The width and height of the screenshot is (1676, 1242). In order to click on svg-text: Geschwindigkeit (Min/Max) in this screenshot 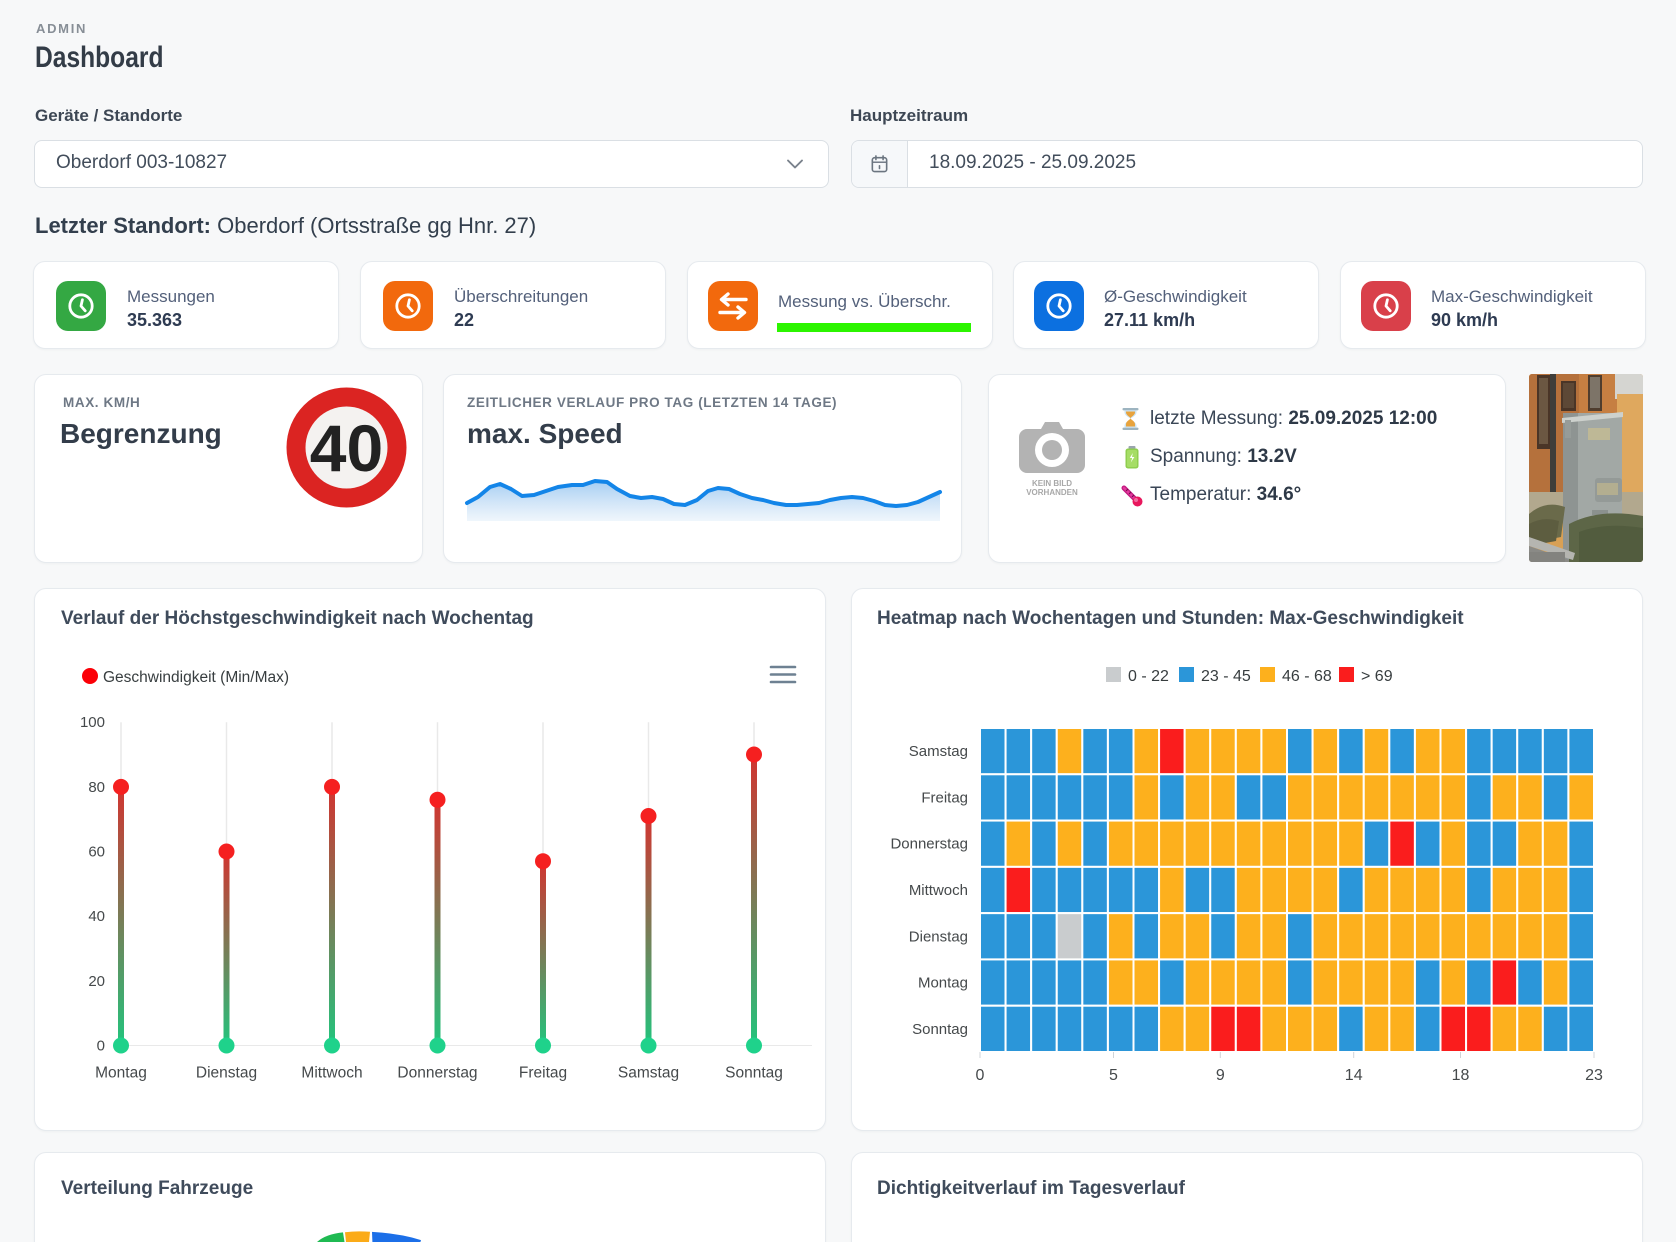, I will do `click(196, 677)`.